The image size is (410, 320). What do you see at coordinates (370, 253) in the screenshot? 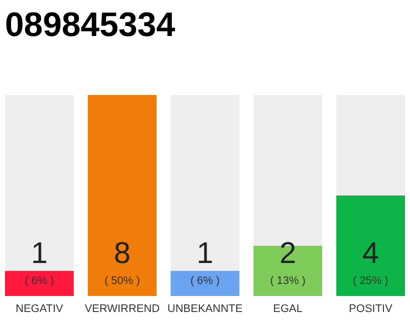
I see `data-label: 4` at bounding box center [370, 253].